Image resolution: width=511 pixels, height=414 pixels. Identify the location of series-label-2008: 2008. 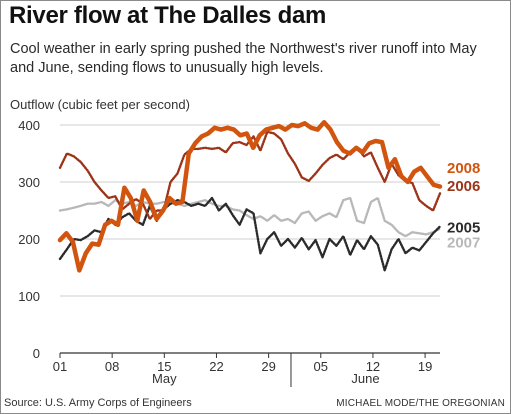
(463, 168).